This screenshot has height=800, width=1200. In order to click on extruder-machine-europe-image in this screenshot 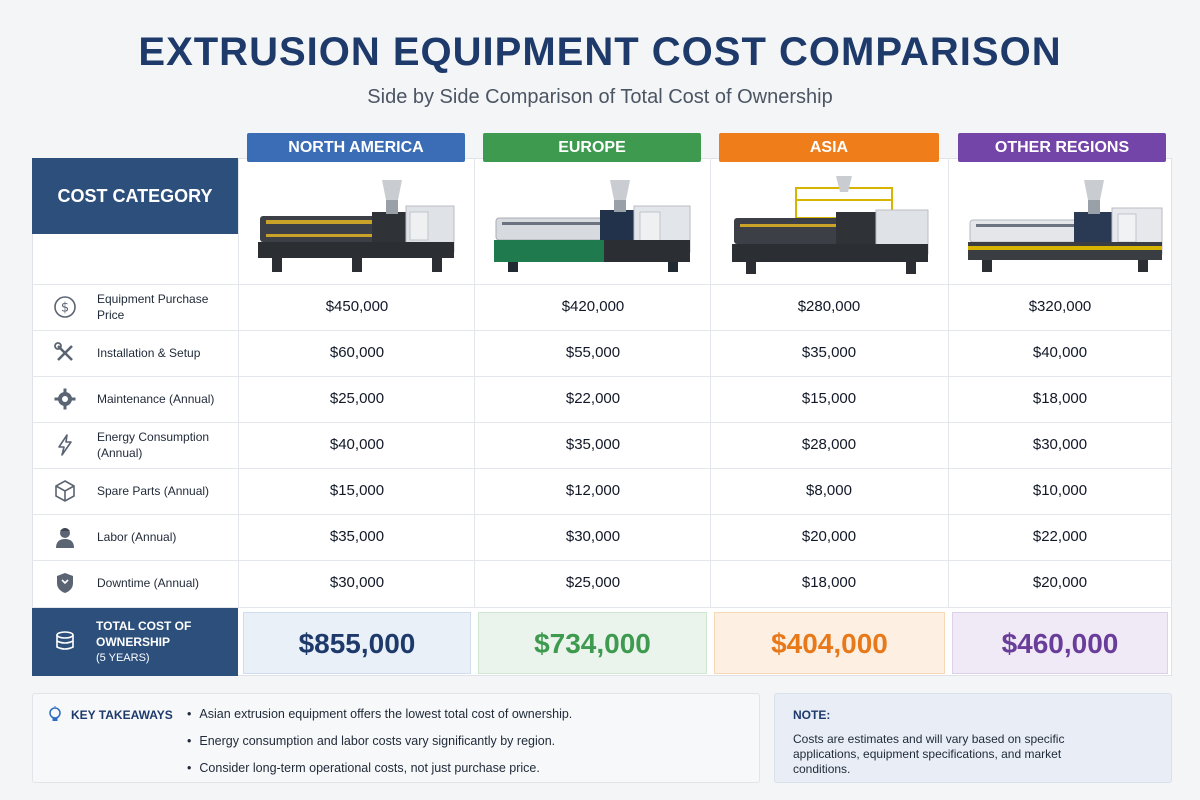, I will do `click(592, 226)`.